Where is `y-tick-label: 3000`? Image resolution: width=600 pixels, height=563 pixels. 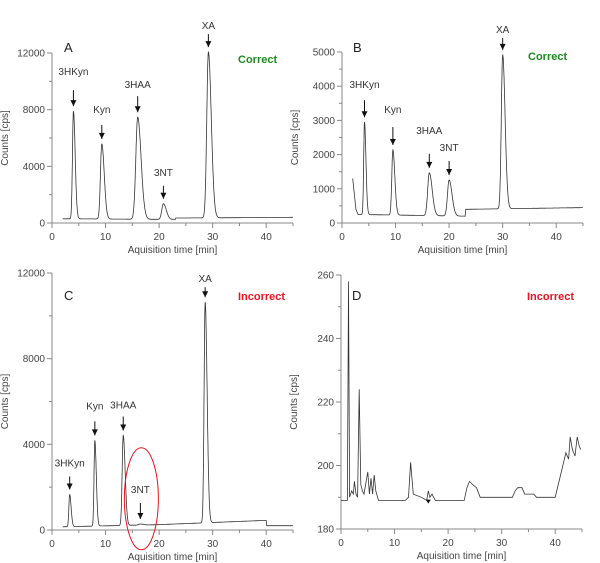 y-tick-label: 3000 is located at coordinates (324, 121).